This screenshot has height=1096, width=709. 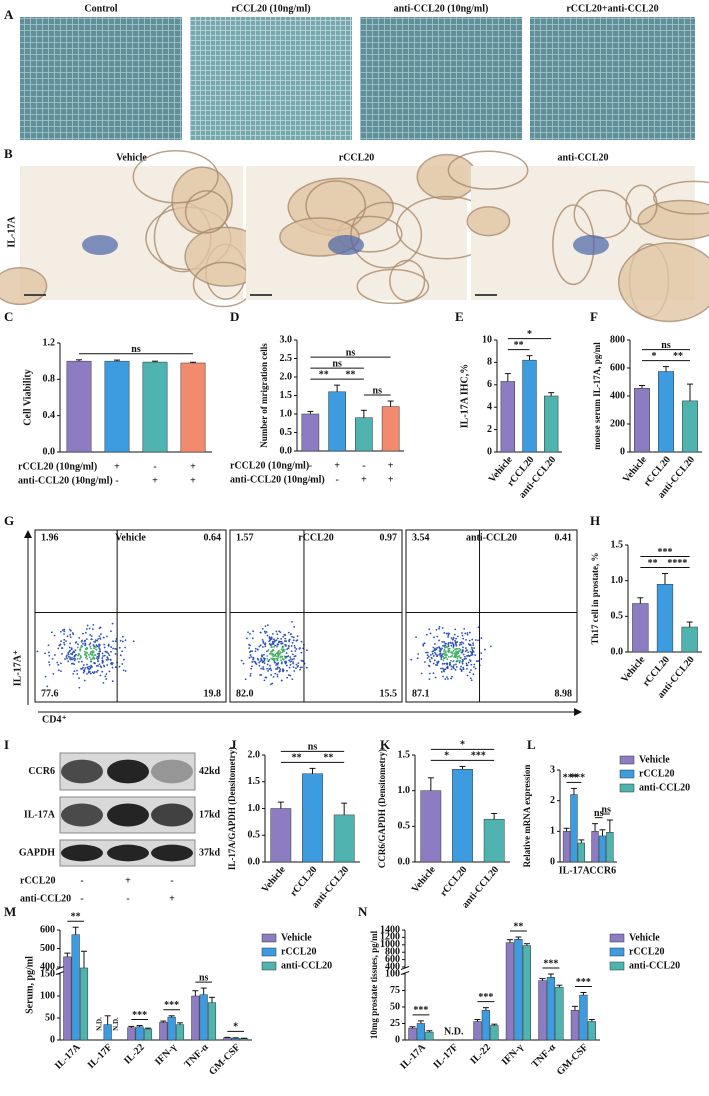 I want to click on y-tick-label: 0.5, so click(x=617, y=616).